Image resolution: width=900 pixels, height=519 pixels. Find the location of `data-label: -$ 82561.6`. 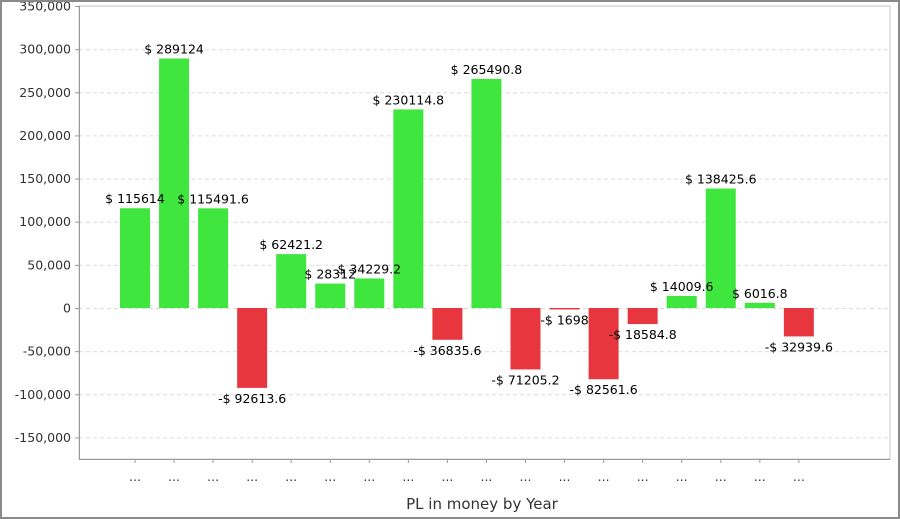

data-label: -$ 82561.6 is located at coordinates (604, 389).